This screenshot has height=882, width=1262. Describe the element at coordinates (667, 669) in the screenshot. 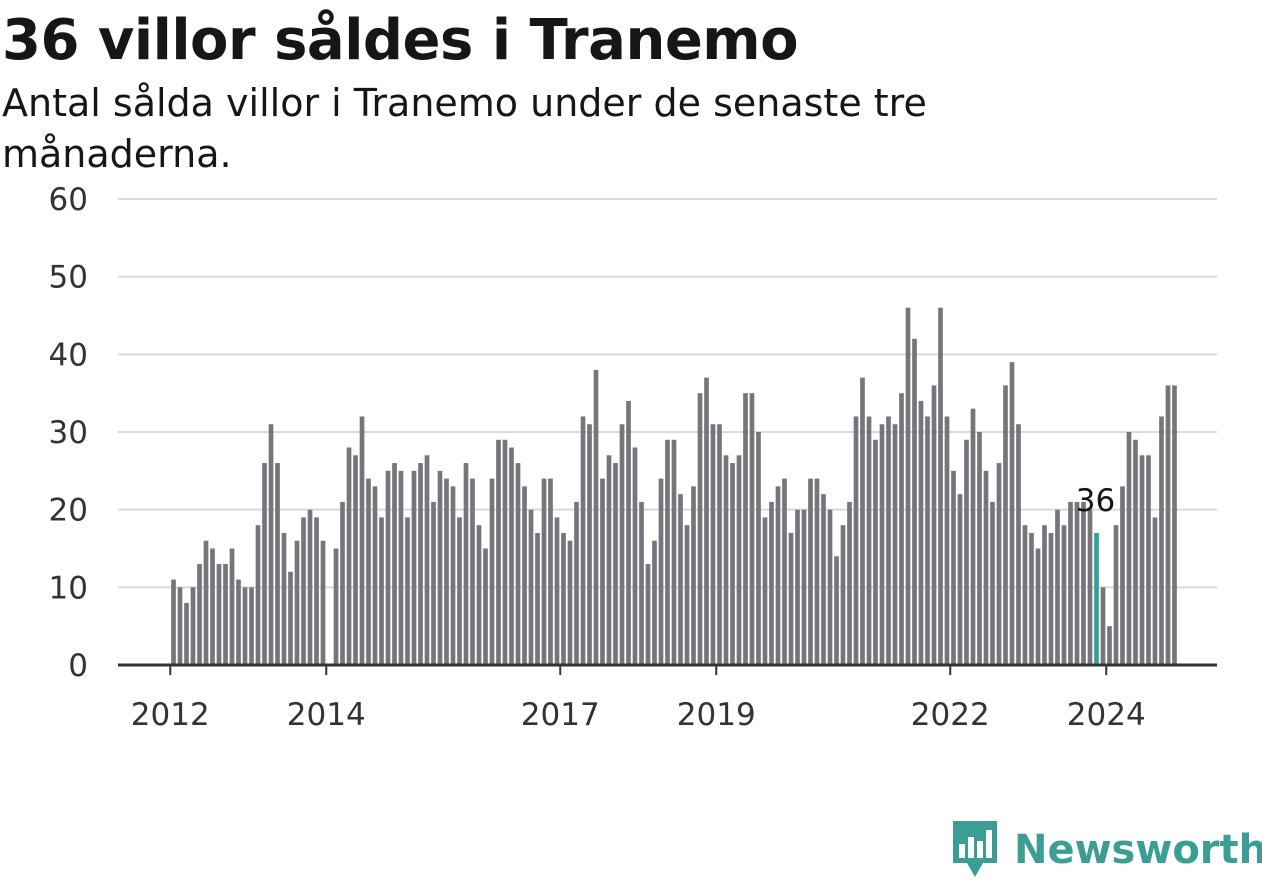

I see `x-axis` at that location.